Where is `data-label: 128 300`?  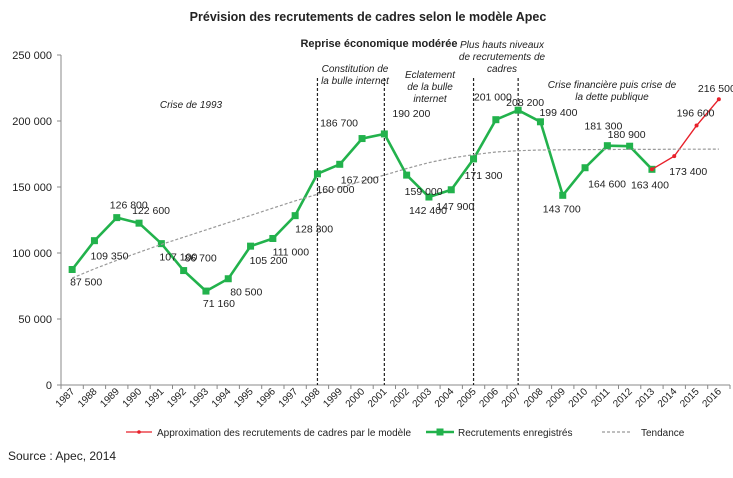 data-label: 128 300 is located at coordinates (314, 230).